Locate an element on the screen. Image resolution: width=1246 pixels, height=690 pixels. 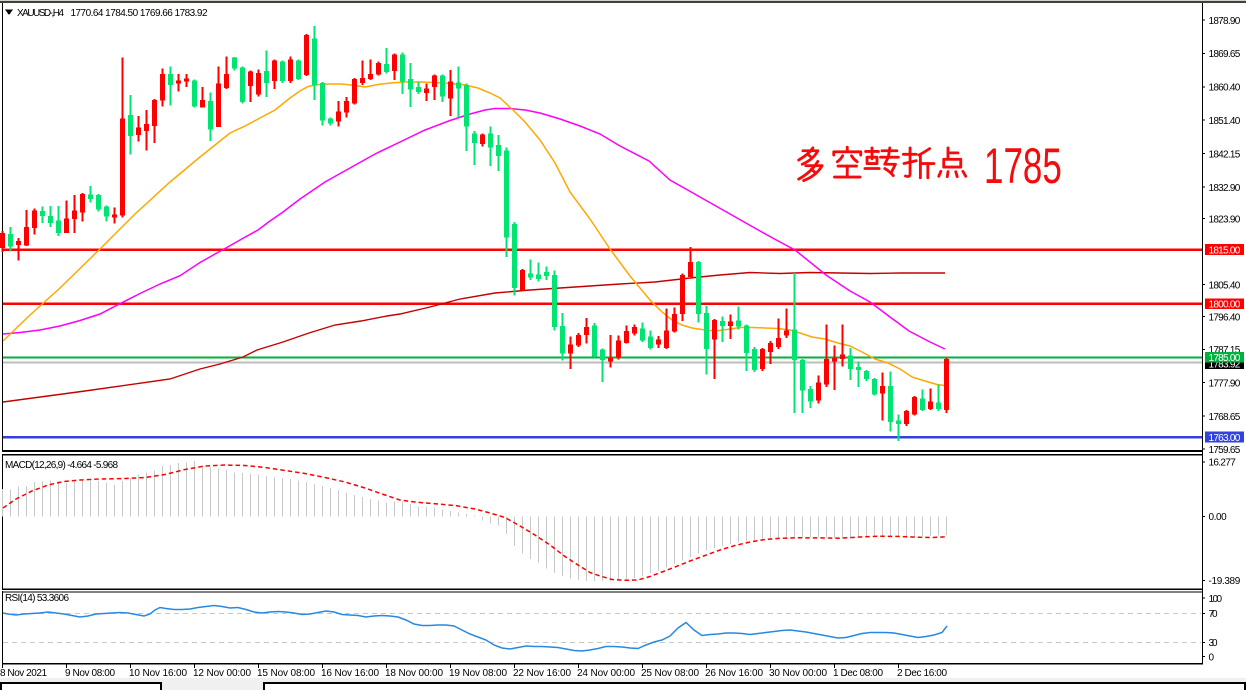
svg-text: 1785 is located at coordinates (1023, 167).